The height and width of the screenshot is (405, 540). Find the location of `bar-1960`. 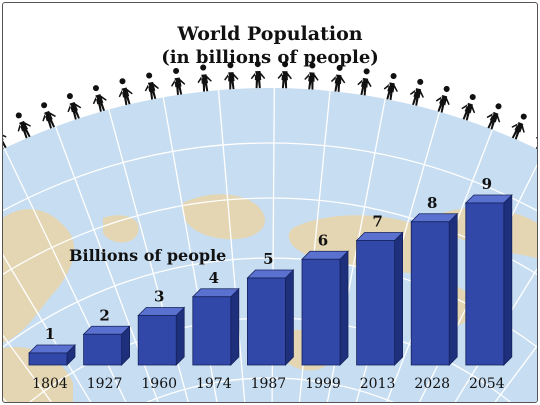

bar-1960 is located at coordinates (161, 336).